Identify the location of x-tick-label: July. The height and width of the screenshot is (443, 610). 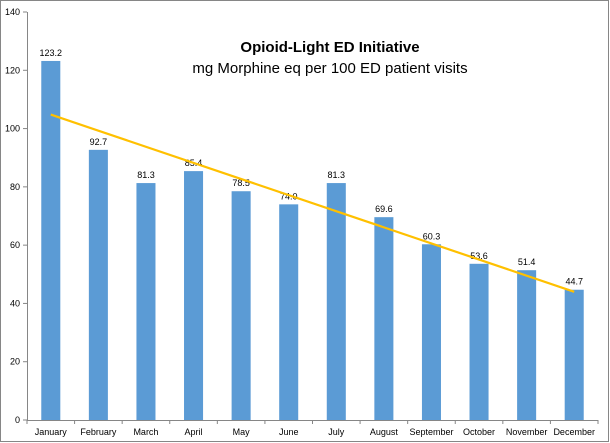
(336, 432).